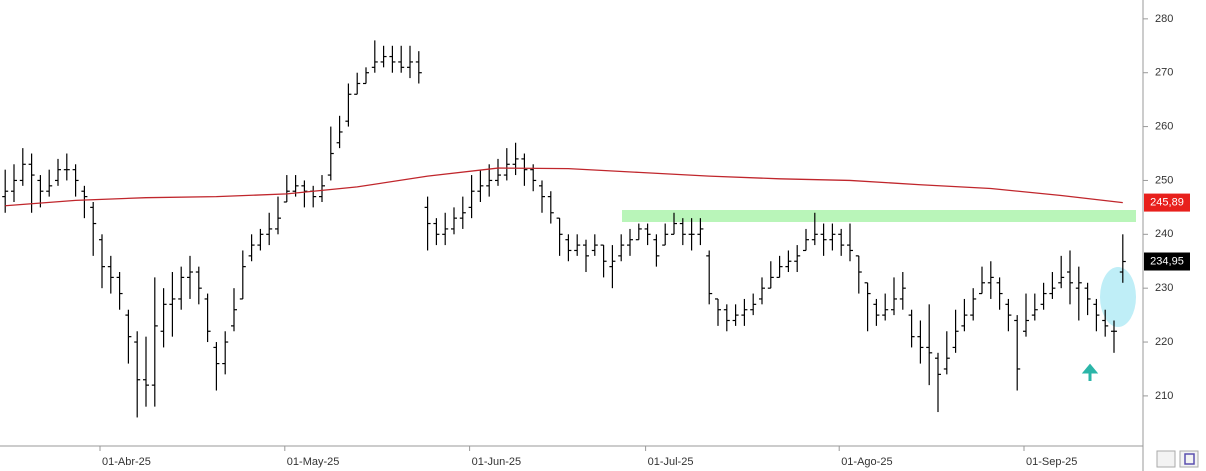  I want to click on y-tick-label: 230, so click(1164, 288).